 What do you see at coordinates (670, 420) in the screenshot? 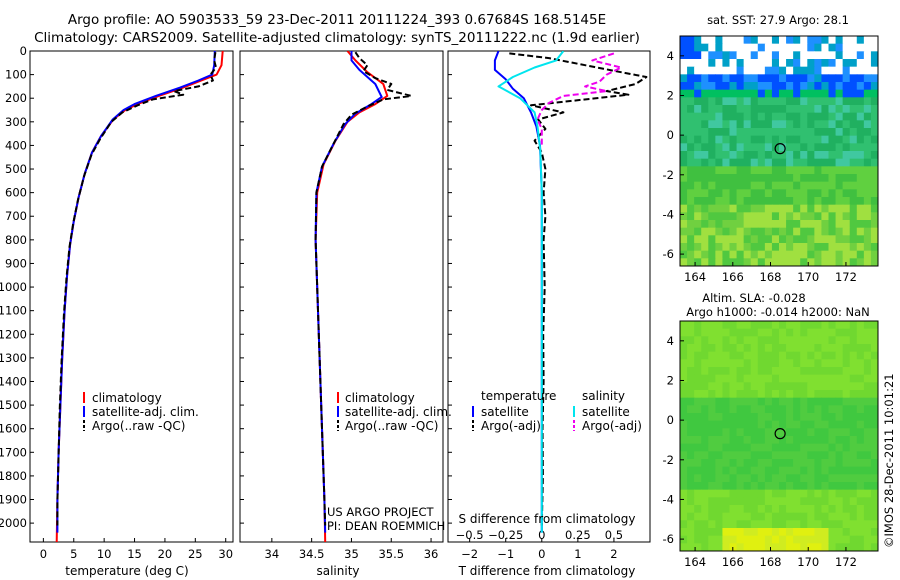
I see `y-tick-label: 0` at bounding box center [670, 420].